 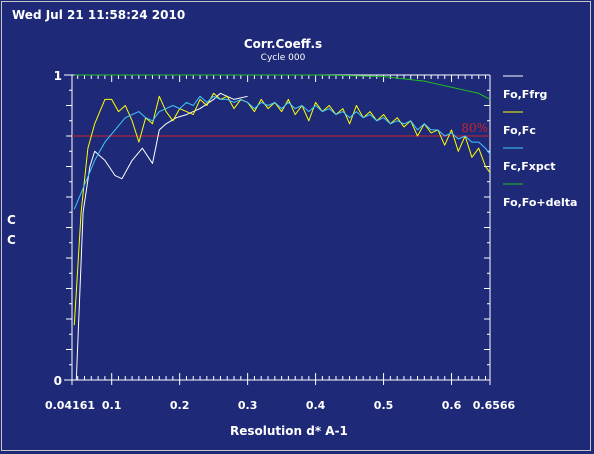 What do you see at coordinates (316, 405) in the screenshot?
I see `x-tick-label: 0.4` at bounding box center [316, 405].